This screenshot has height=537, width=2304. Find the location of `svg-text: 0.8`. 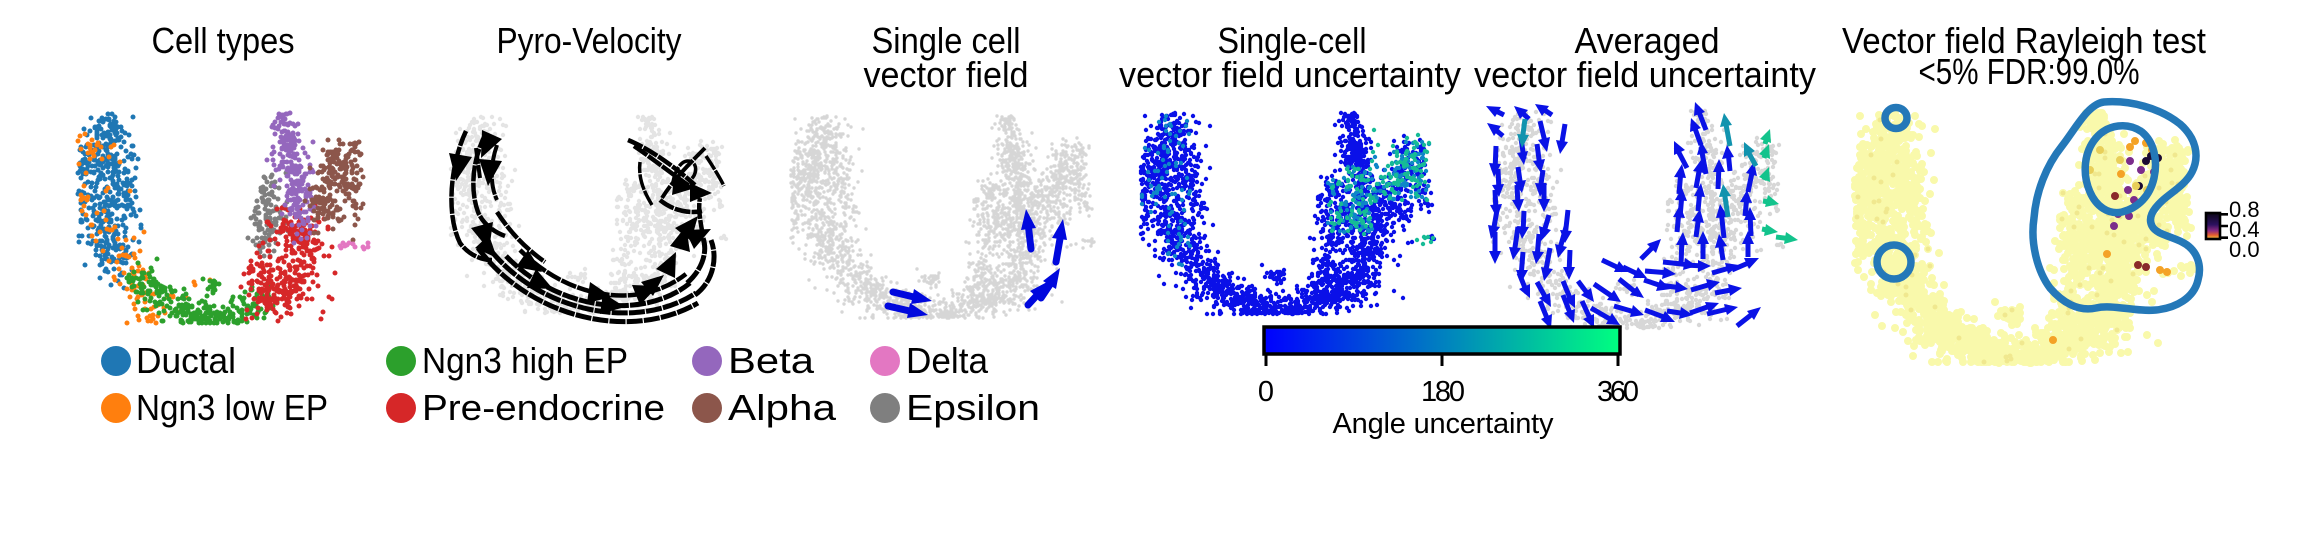

svg-text: 0.8 is located at coordinates (2244, 209).